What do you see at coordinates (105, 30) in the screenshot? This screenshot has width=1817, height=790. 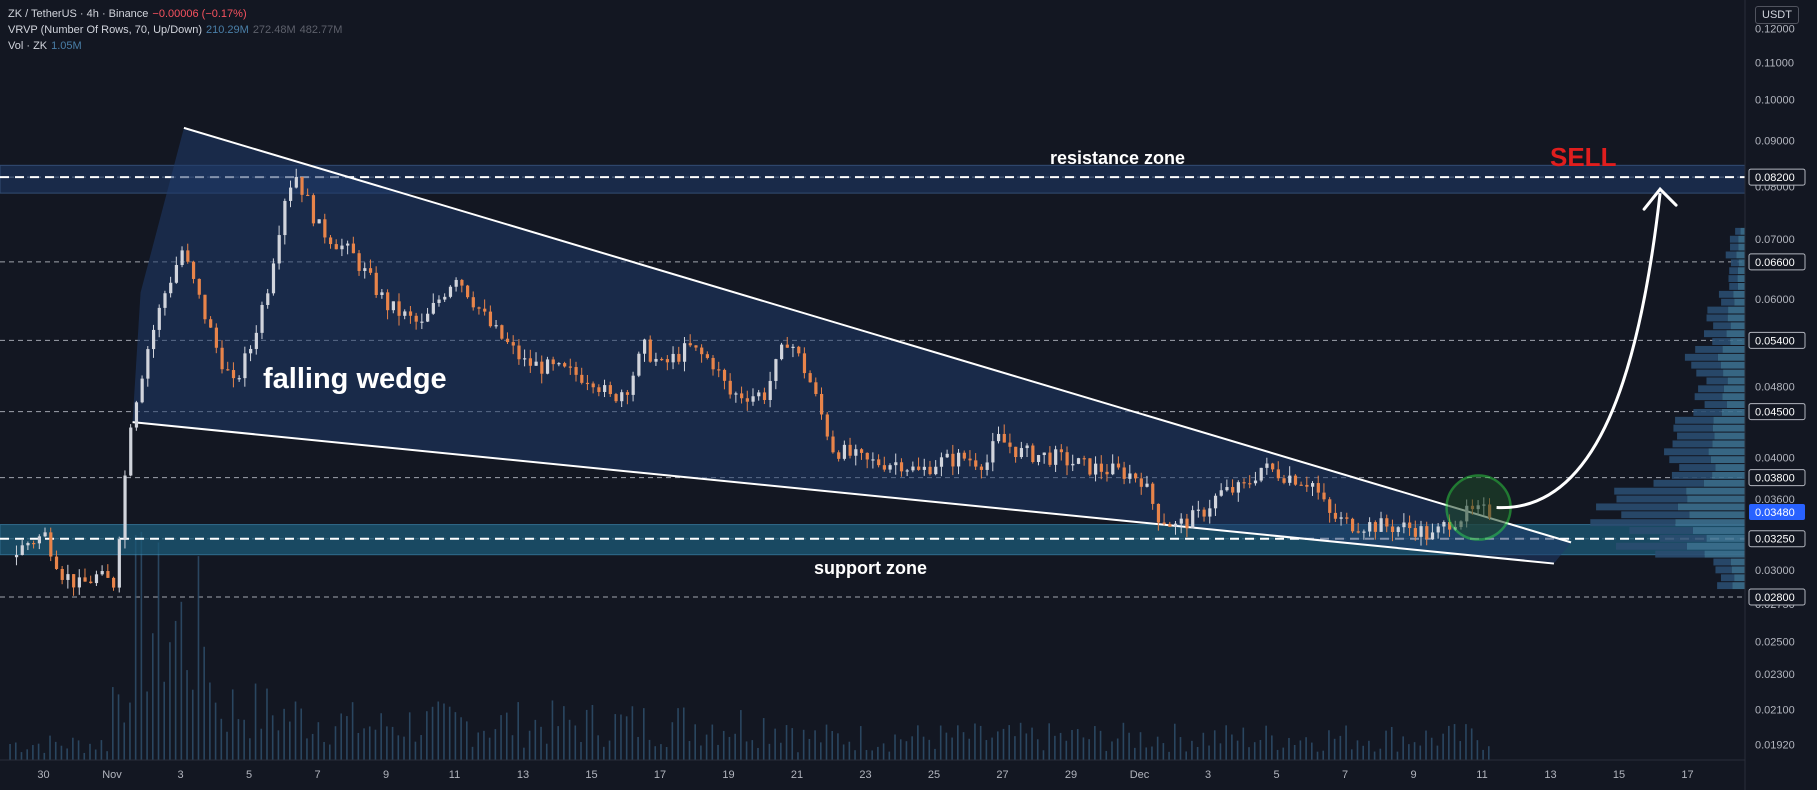 I see `vrvp-label: VRVP (Number Of Rows, 70, Up/Down)` at bounding box center [105, 30].